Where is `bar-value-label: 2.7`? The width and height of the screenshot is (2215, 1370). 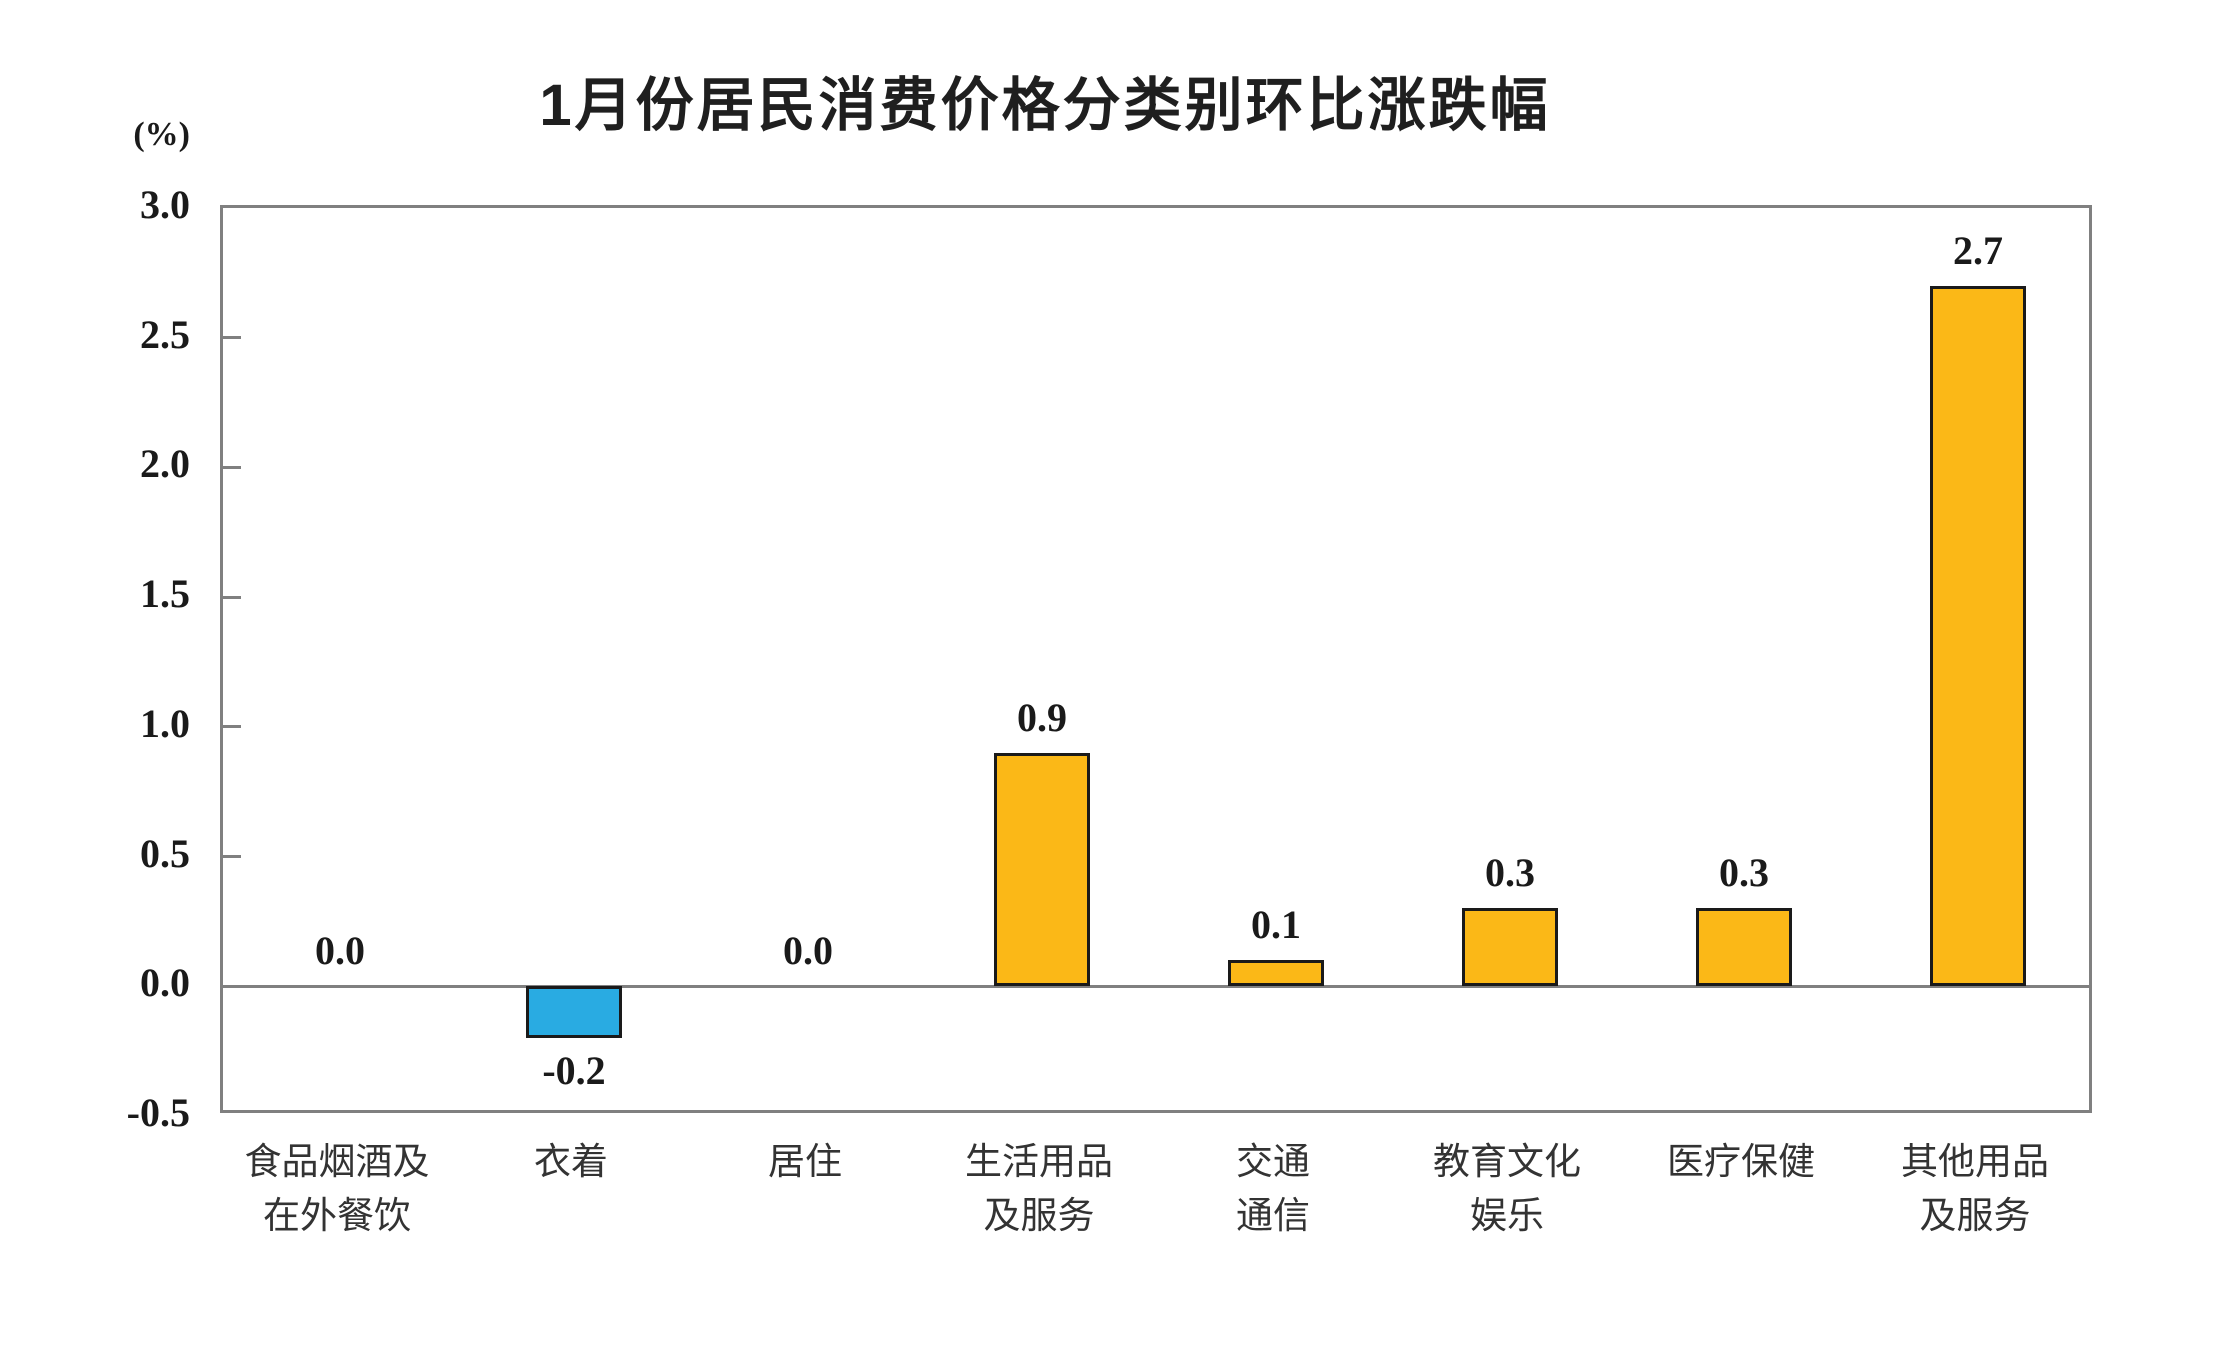 bar-value-label: 2.7 is located at coordinates (1978, 250).